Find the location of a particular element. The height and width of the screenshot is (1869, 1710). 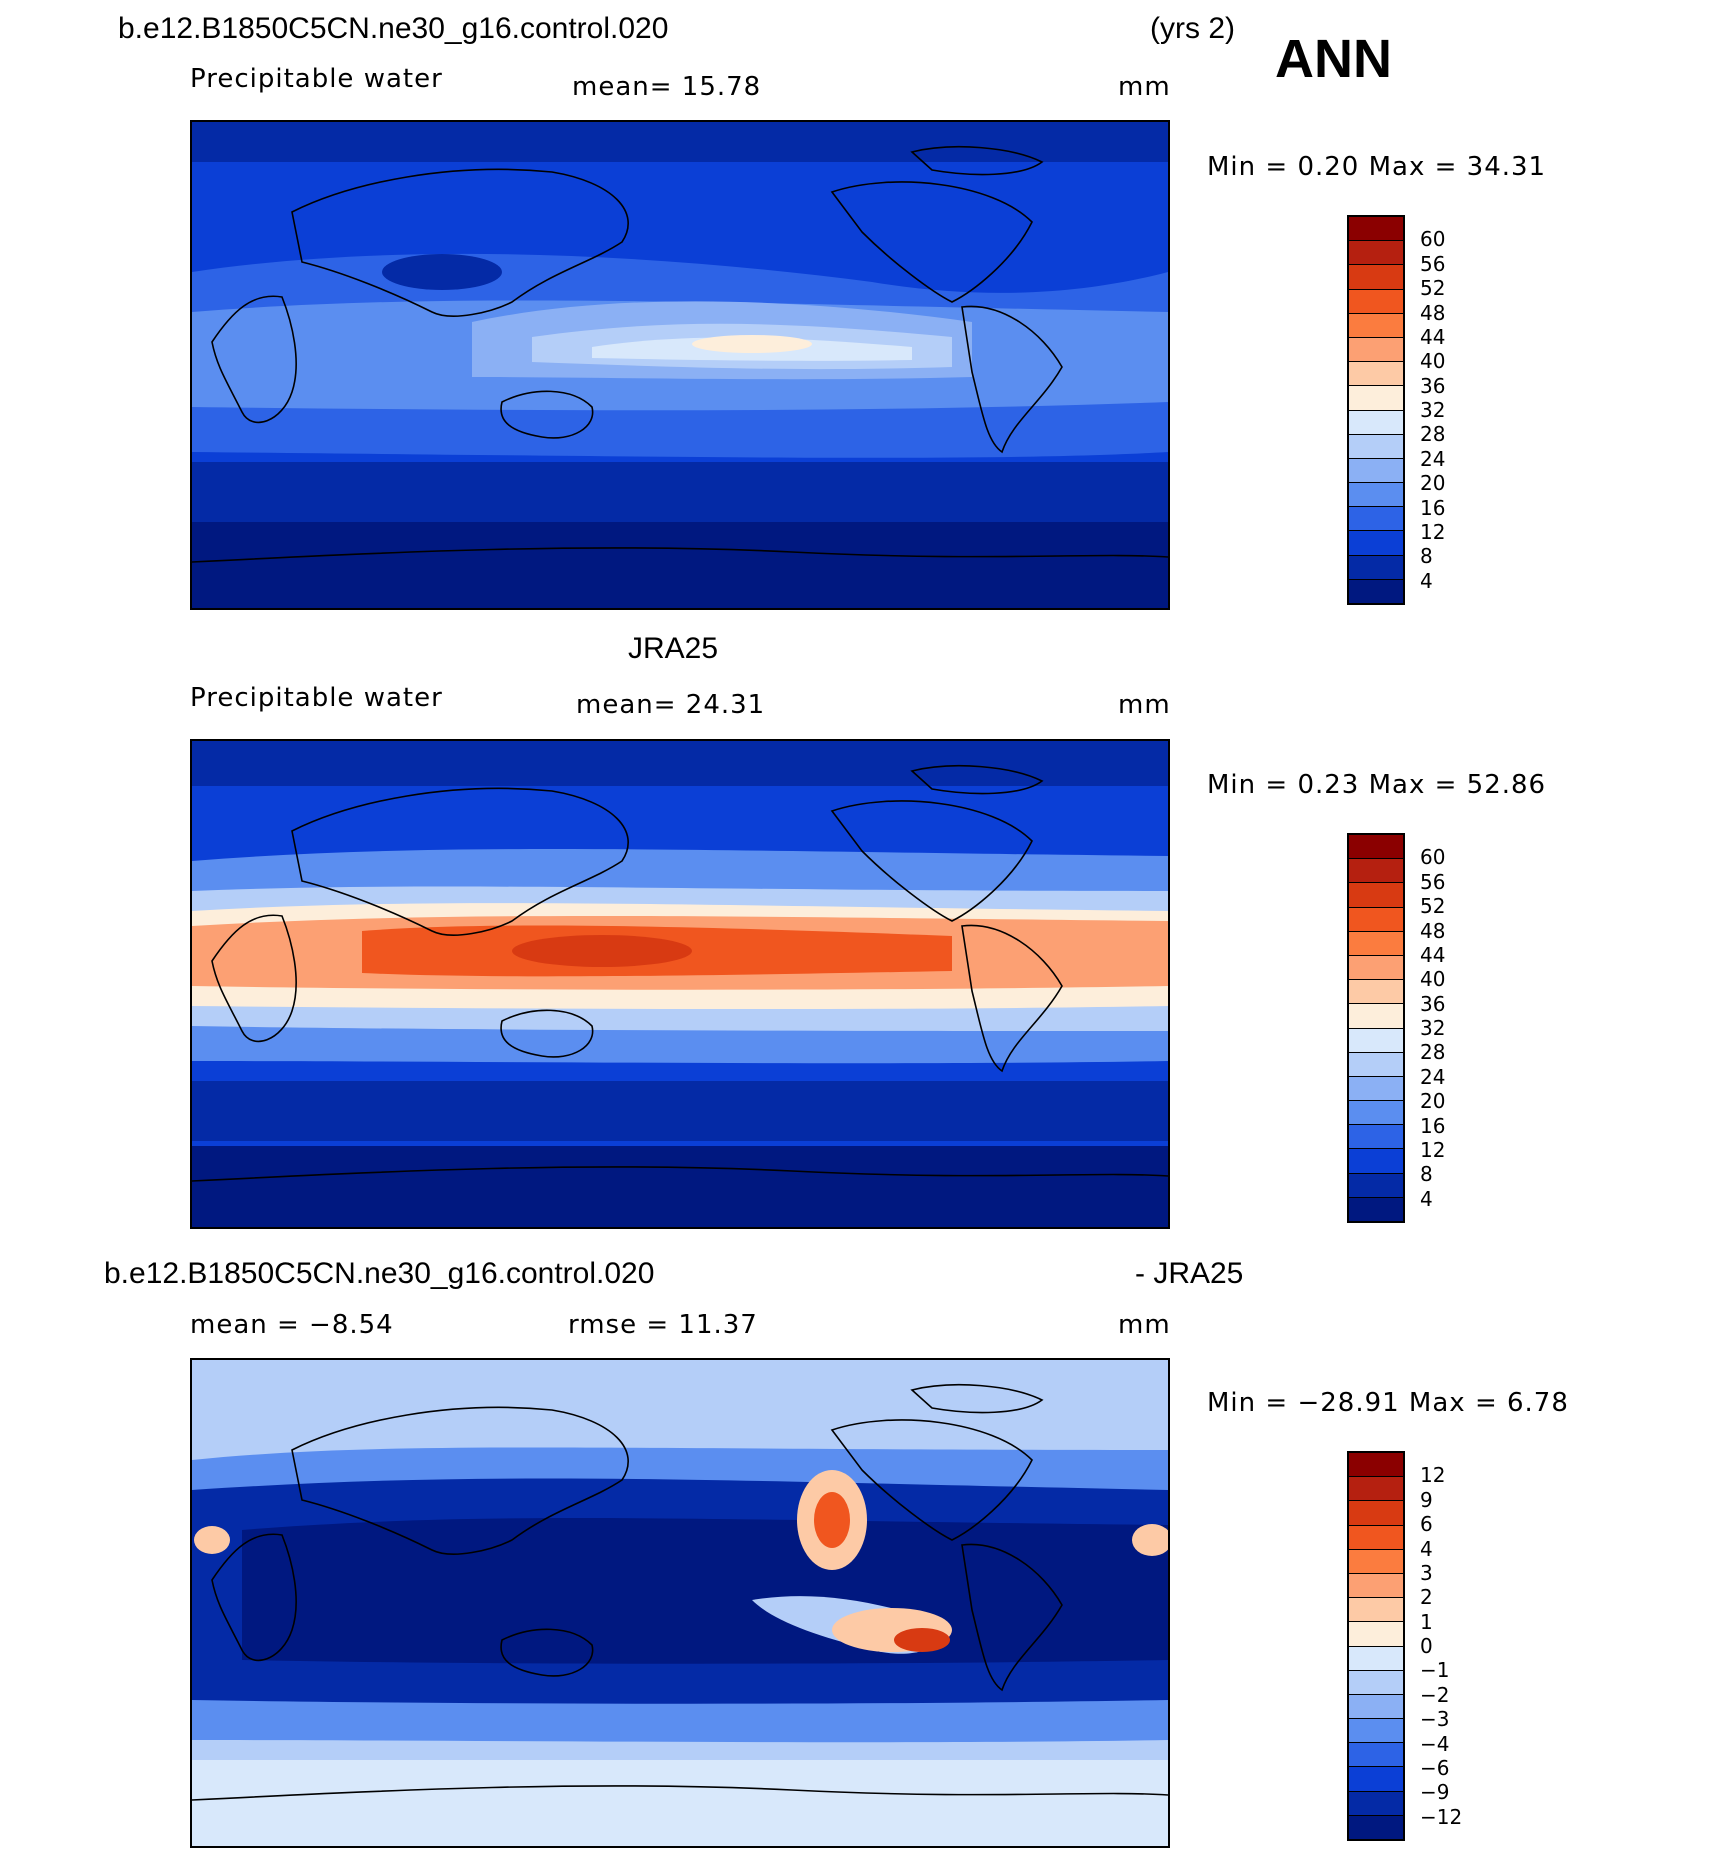

panel2-colorbar is located at coordinates (1376, 1028).